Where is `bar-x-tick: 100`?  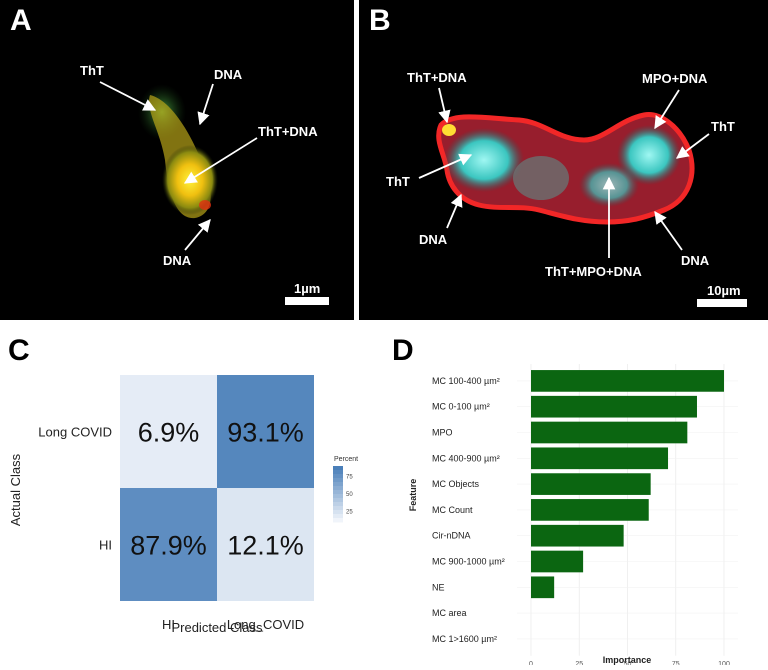 bar-x-tick: 100 is located at coordinates (724, 663).